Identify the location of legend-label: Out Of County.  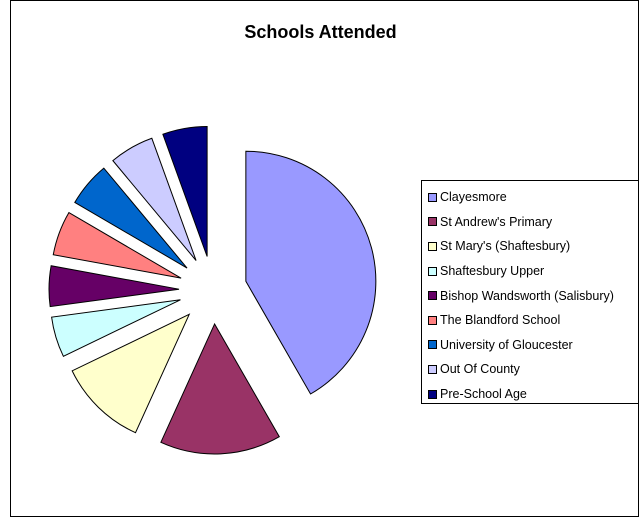
(480, 369).